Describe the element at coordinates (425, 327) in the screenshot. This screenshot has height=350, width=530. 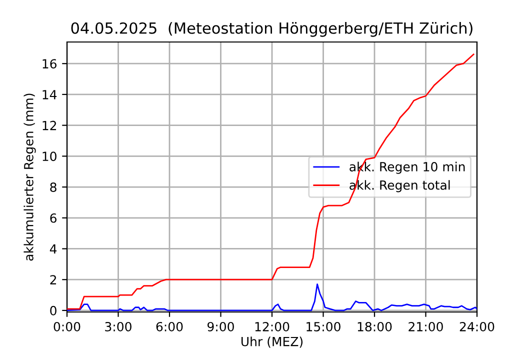
I see `x-tick-label: 21:00` at that location.